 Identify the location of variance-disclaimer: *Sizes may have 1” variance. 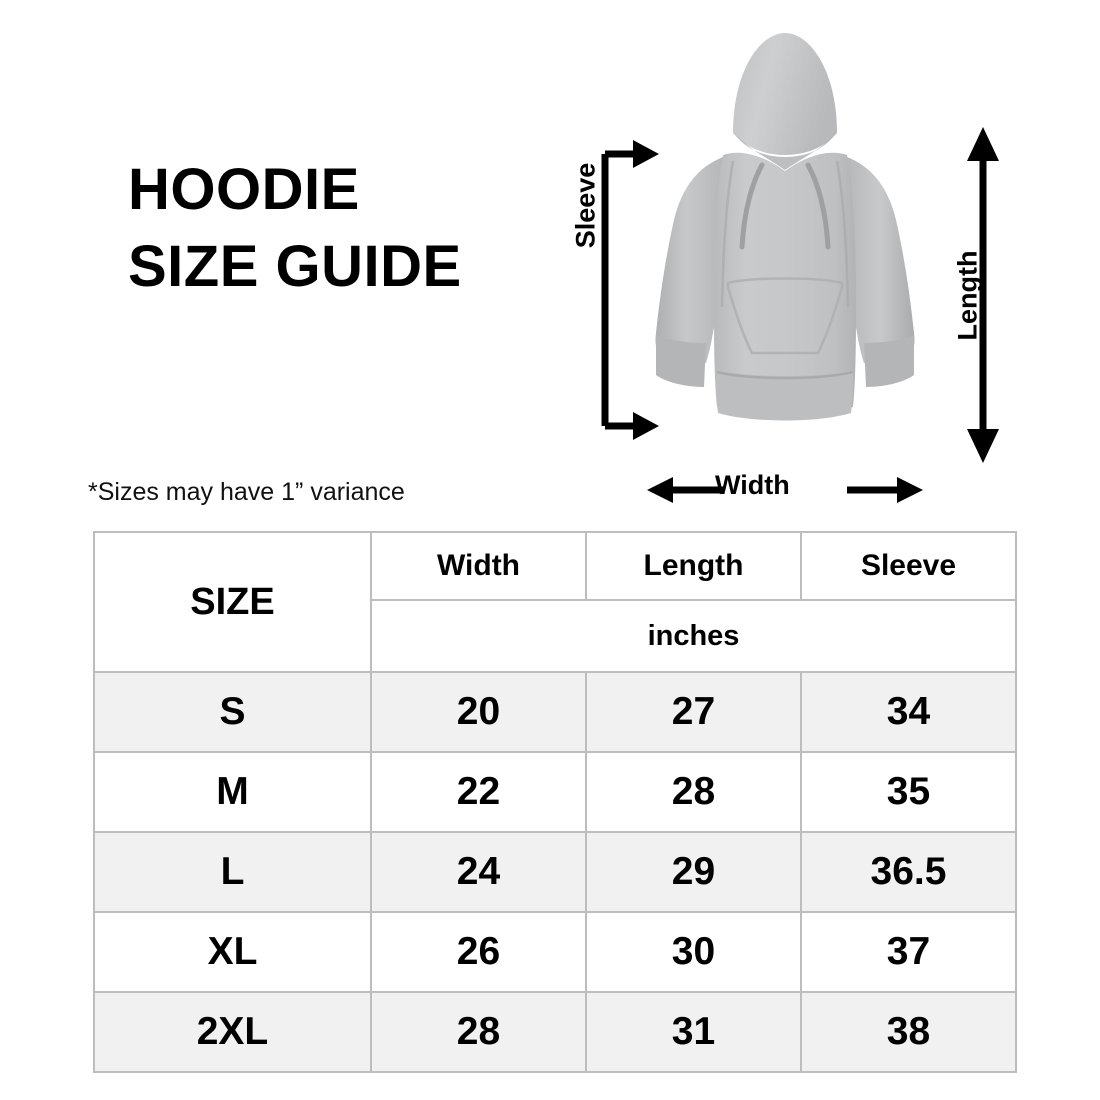
(246, 492).